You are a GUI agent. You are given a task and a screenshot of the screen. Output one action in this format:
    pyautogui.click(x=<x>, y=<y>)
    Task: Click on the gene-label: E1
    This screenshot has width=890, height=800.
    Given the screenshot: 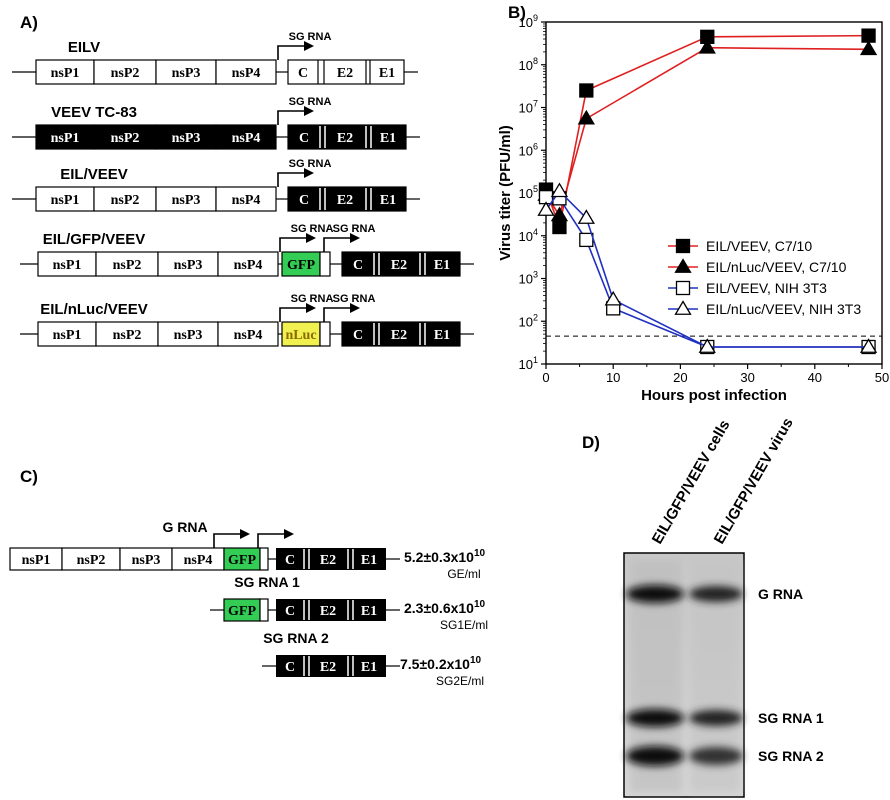 What is the action you would take?
    pyautogui.click(x=369, y=611)
    